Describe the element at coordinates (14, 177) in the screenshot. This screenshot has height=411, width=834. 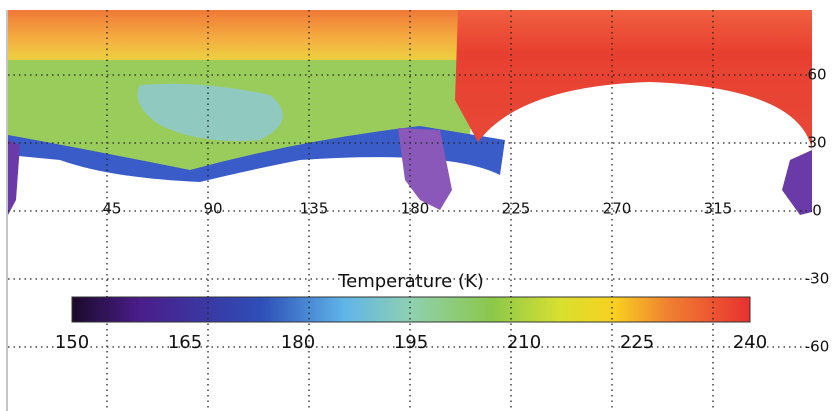
I see `left-patch` at that location.